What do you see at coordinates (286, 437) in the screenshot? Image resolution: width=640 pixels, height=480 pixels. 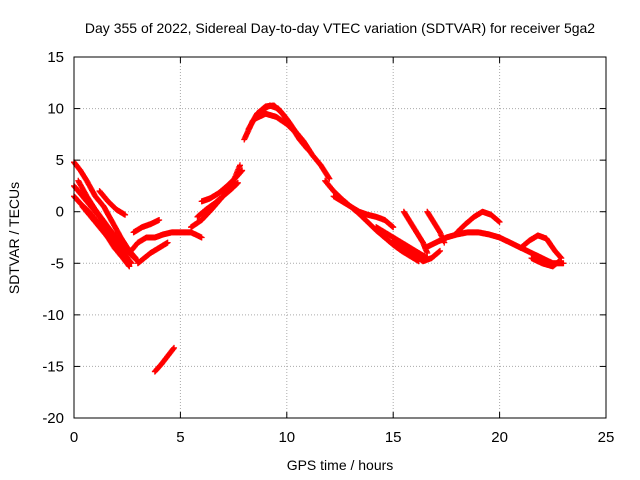 I see `x-tick-label: 10` at bounding box center [286, 437].